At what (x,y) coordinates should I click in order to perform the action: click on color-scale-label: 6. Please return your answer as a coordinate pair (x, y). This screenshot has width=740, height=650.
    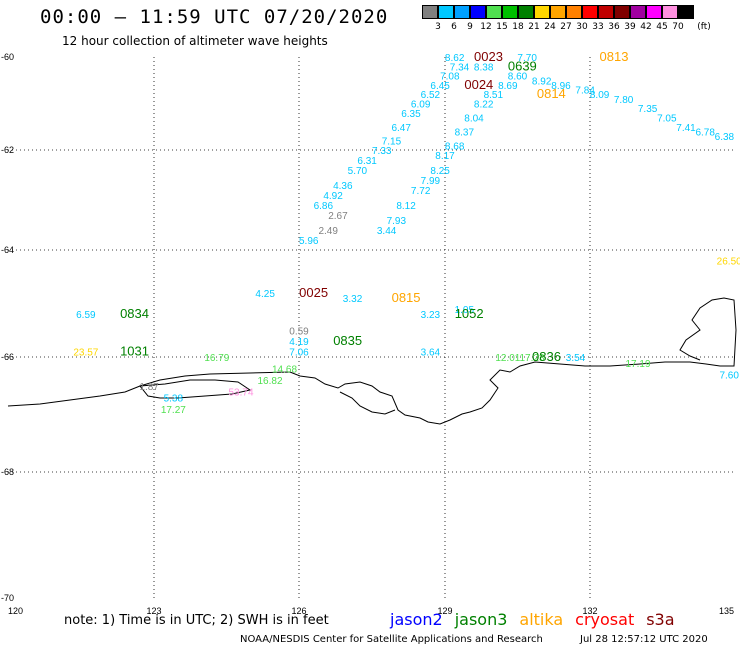
    Looking at the image, I should click on (454, 27).